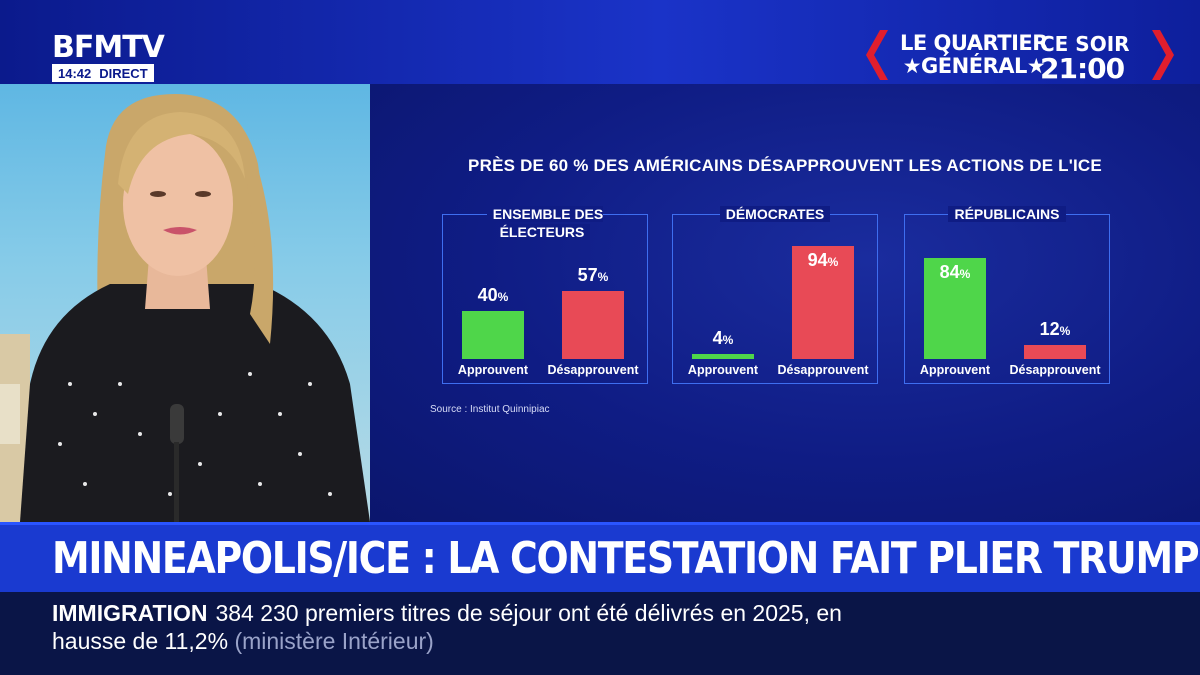 This screenshot has width=1200, height=675. Describe the element at coordinates (140, 641) in the screenshot. I see `ticker-text-2: hausse de 11,2%` at that location.